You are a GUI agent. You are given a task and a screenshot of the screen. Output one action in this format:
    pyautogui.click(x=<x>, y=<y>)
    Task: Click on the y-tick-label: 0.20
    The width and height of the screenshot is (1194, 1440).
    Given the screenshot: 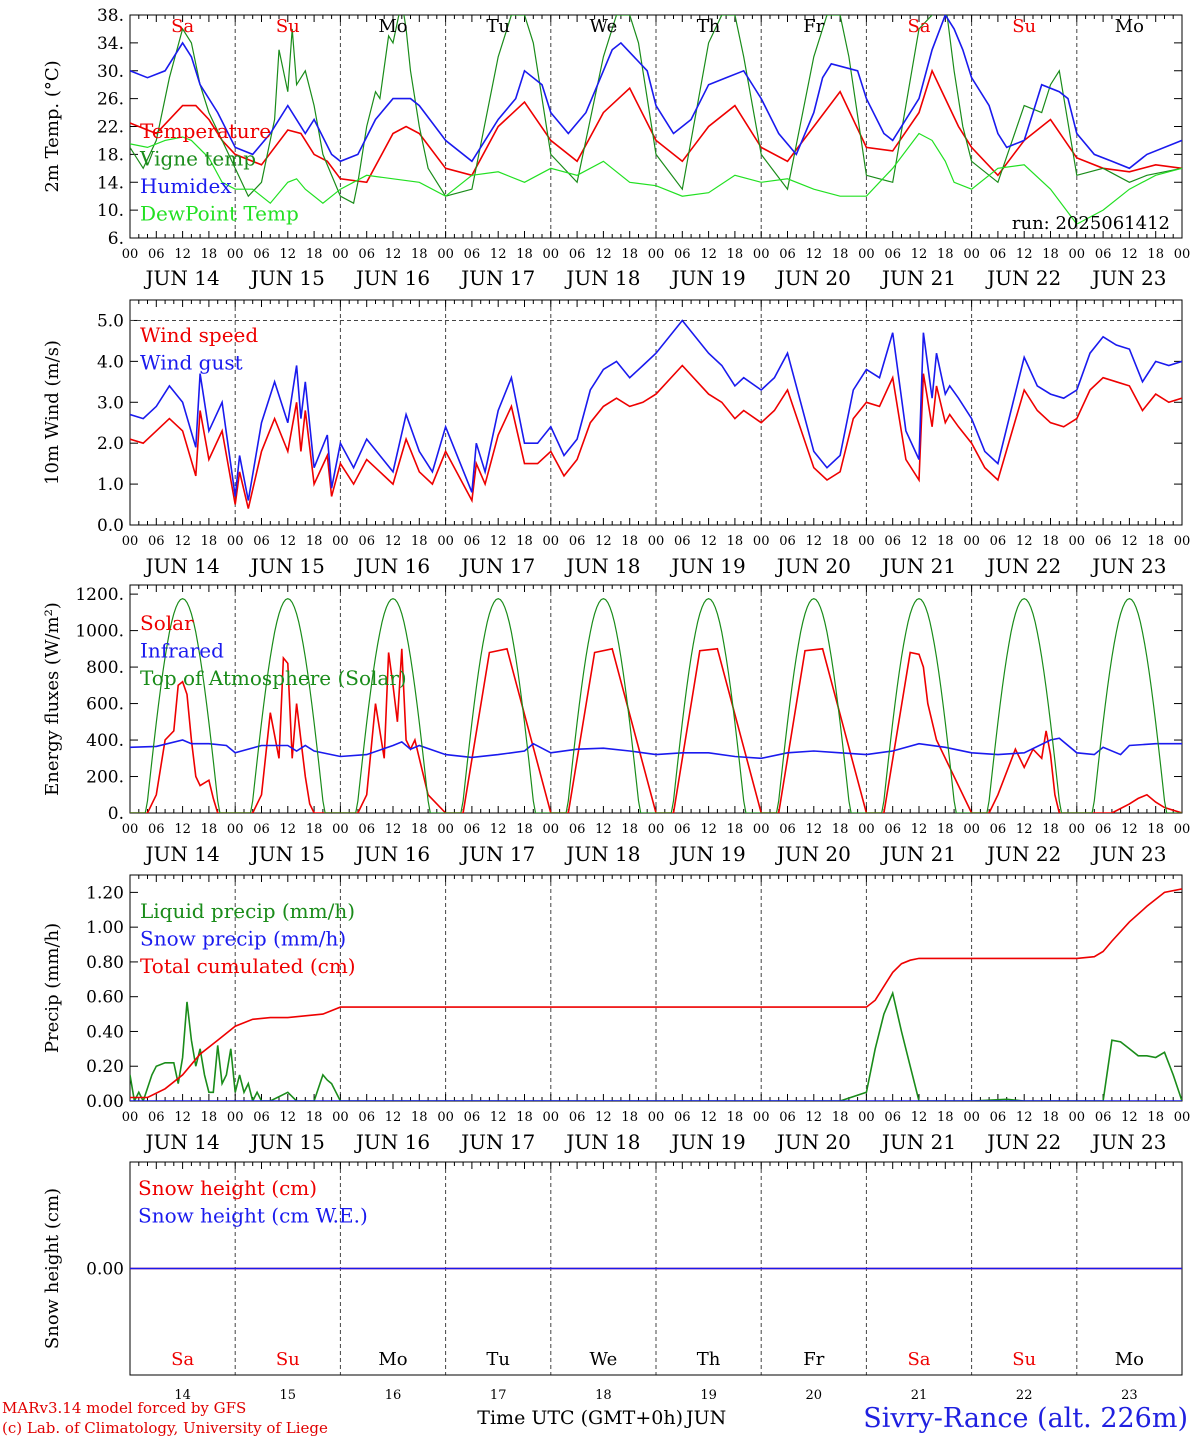 What is the action you would take?
    pyautogui.click(x=105, y=1067)
    